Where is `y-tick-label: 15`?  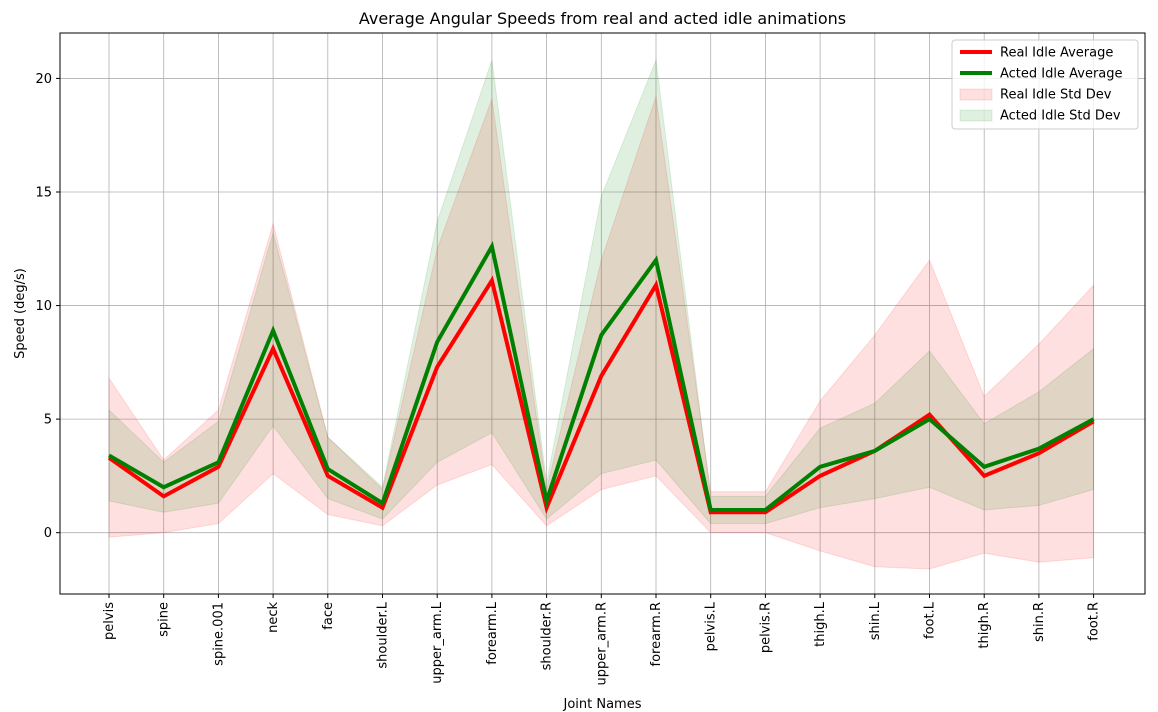
y-tick-label: 15 is located at coordinates (43, 192).